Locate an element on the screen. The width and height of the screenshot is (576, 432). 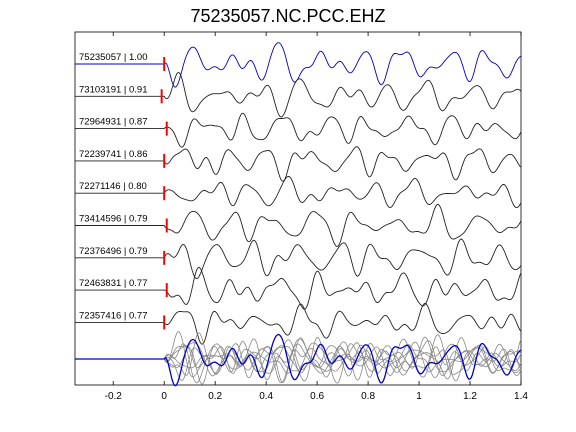
stack-reference-line is located at coordinates (298, 360).